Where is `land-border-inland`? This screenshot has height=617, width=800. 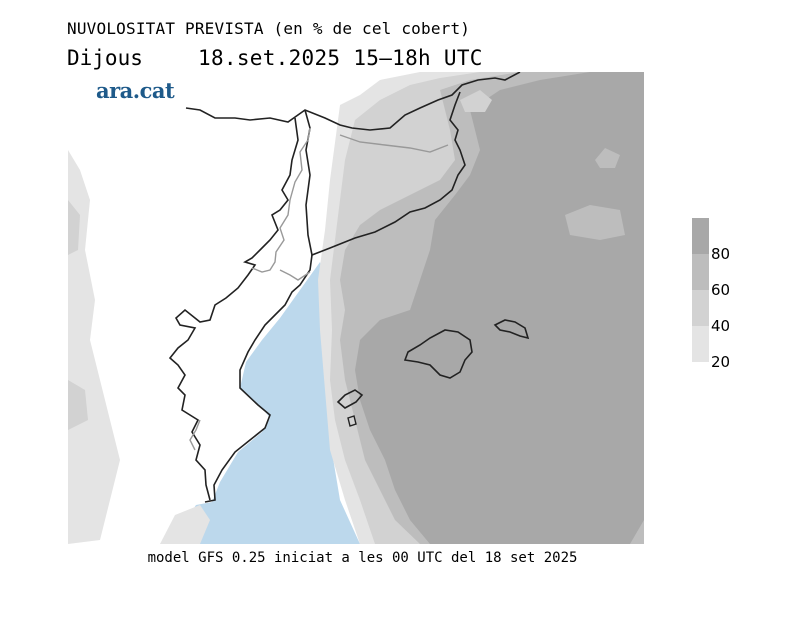 land-border-inland is located at coordinates (233, 309).